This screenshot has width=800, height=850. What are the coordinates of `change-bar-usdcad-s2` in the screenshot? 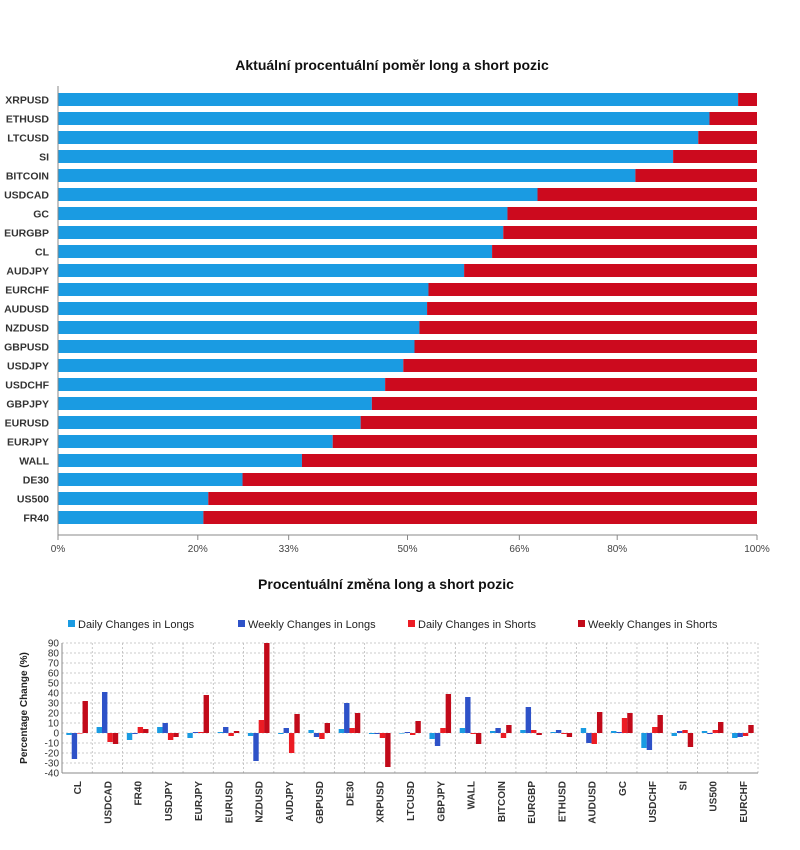 It's located at (110, 737).